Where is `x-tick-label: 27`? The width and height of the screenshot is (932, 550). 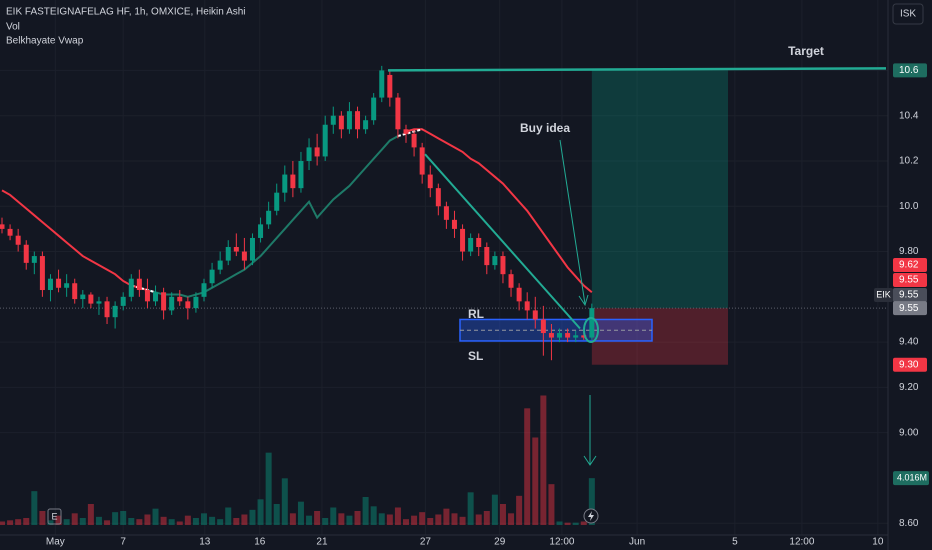 x-tick-label: 27 is located at coordinates (426, 542).